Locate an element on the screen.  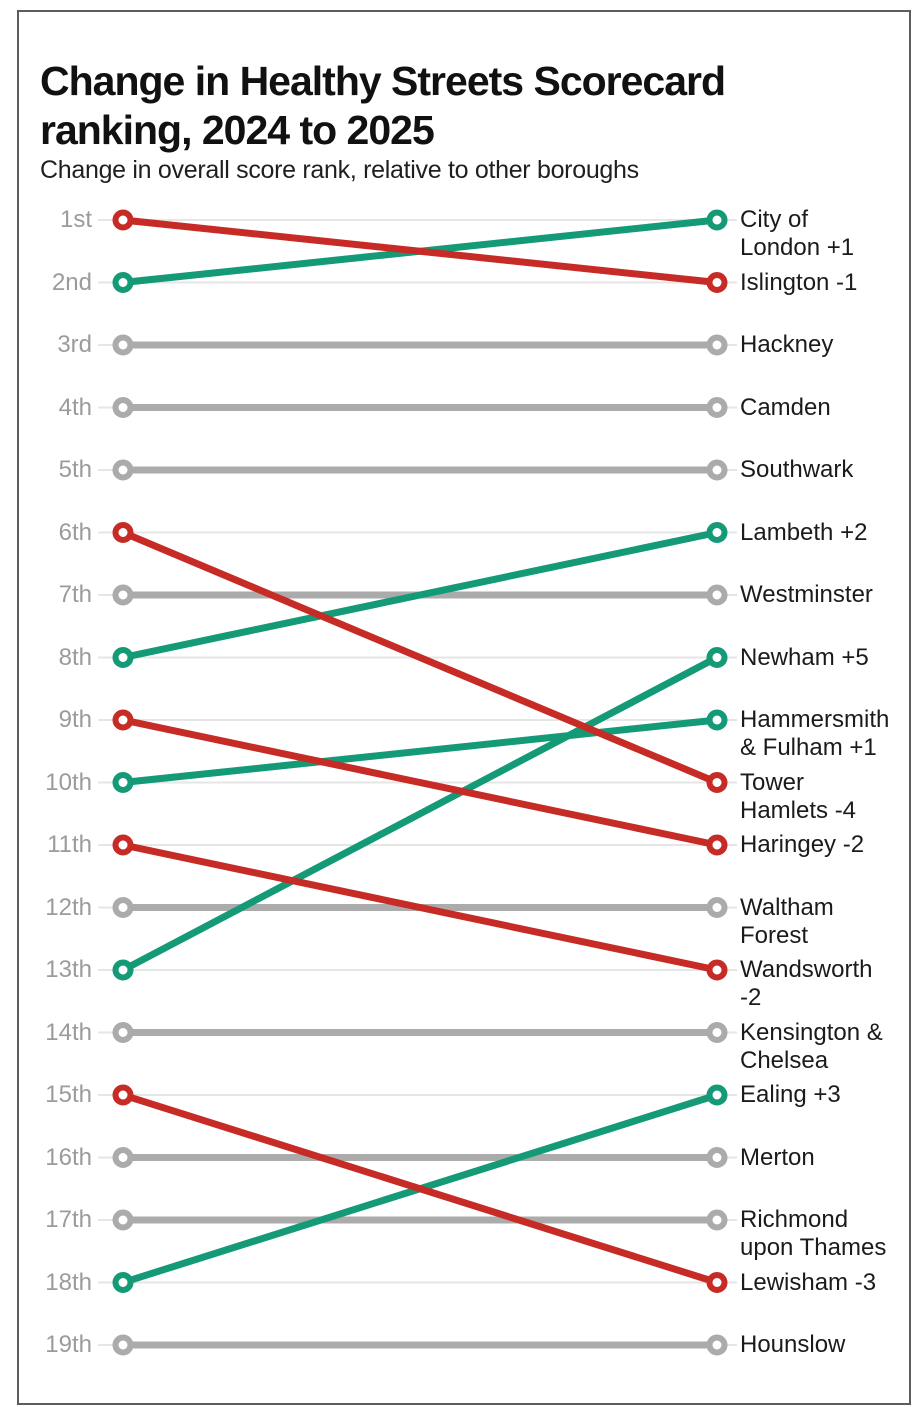
rank-label: 2nd is located at coordinates (71, 282).